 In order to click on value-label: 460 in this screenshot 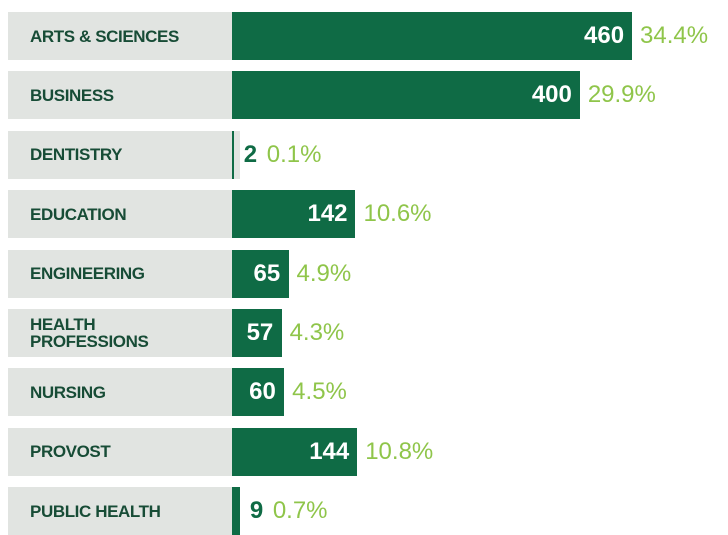, I will do `click(604, 35)`.